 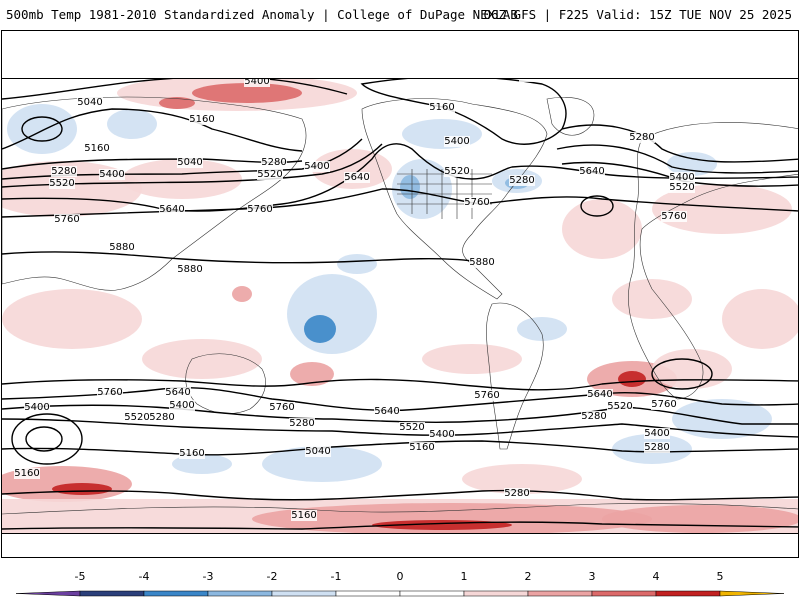 I want to click on contour-closed-low-inner, so click(x=44, y=439).